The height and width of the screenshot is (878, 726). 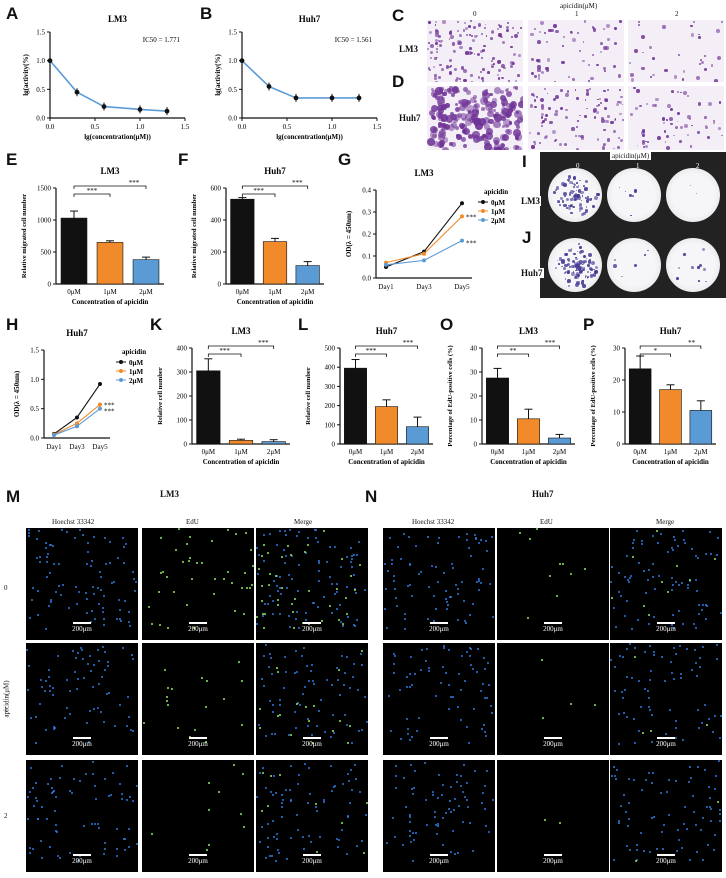 What do you see at coordinates (54, 447) in the screenshot?
I see `x-tick-label: Day1` at bounding box center [54, 447].